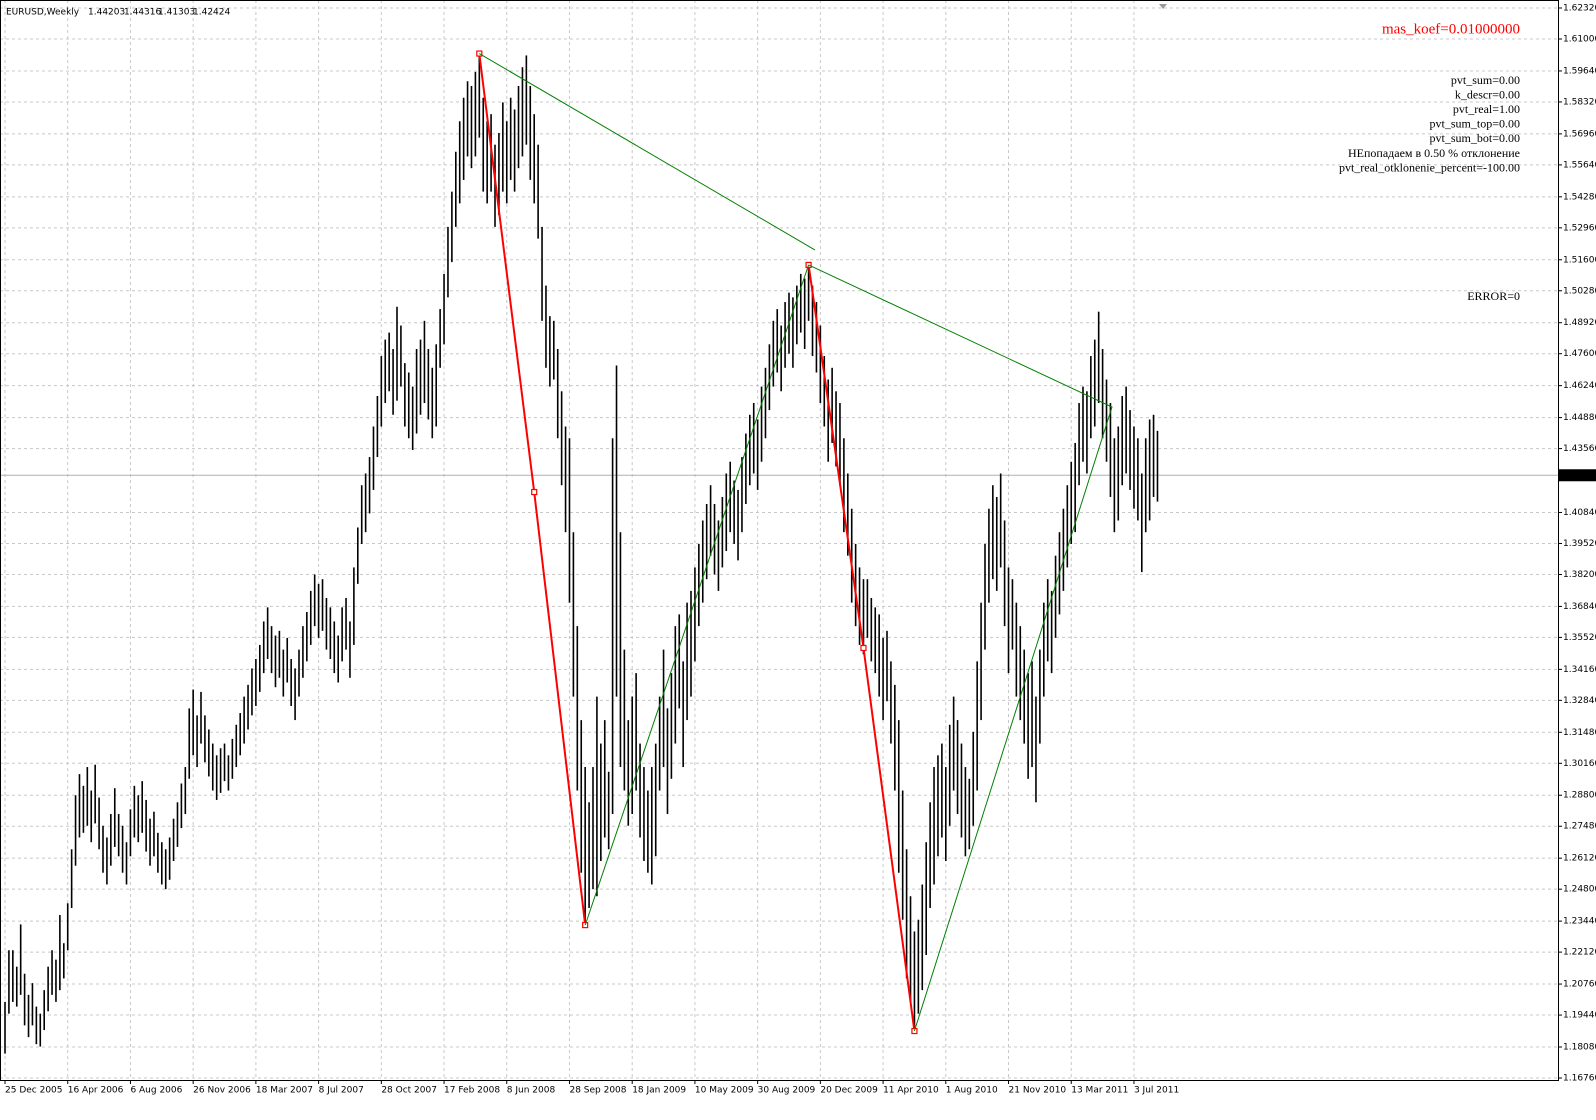 This screenshot has height=1120, width=1596. What do you see at coordinates (531, 1091) in the screenshot?
I see `x-tick-label: 8 Jun 2008` at bounding box center [531, 1091].